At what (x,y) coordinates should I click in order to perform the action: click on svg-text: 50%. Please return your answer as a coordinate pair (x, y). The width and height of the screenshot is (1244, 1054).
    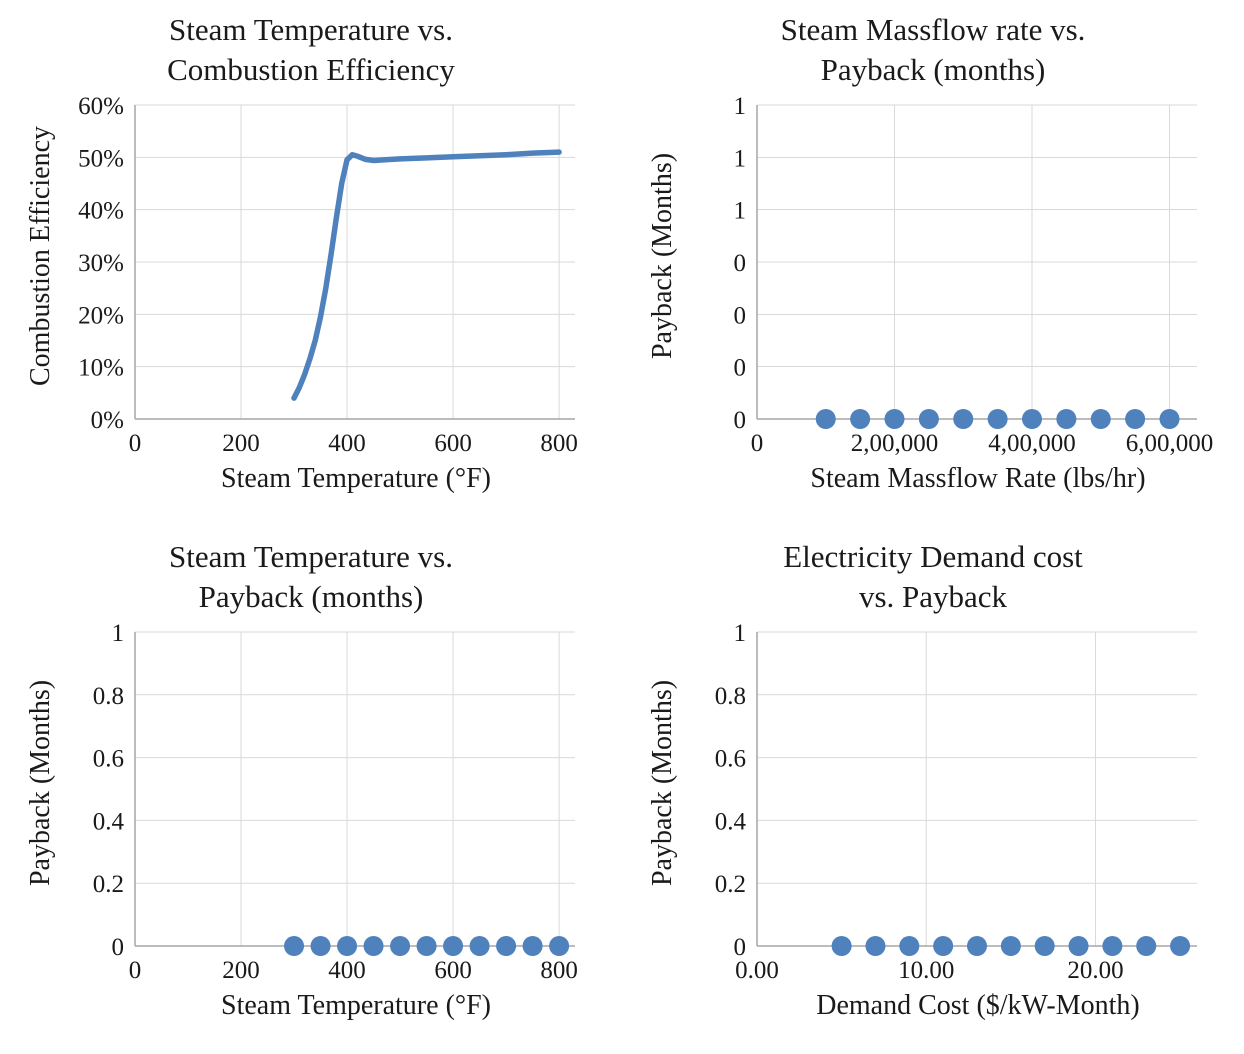
    Looking at the image, I should click on (101, 159).